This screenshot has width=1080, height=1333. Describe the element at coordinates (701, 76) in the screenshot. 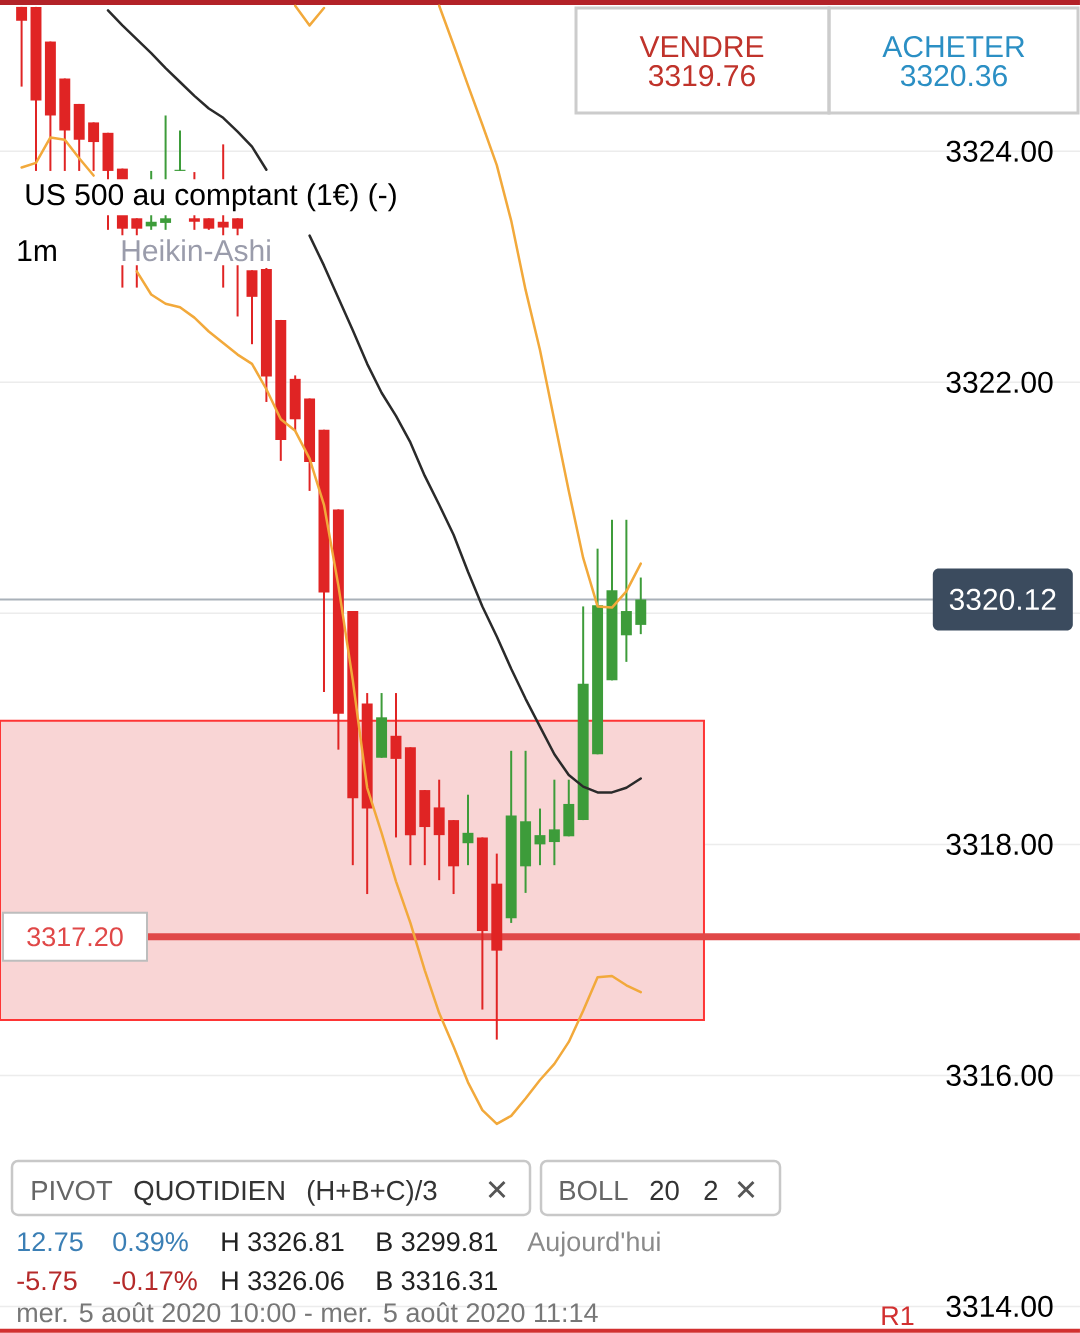

I see `annotation: 3319.76` at that location.